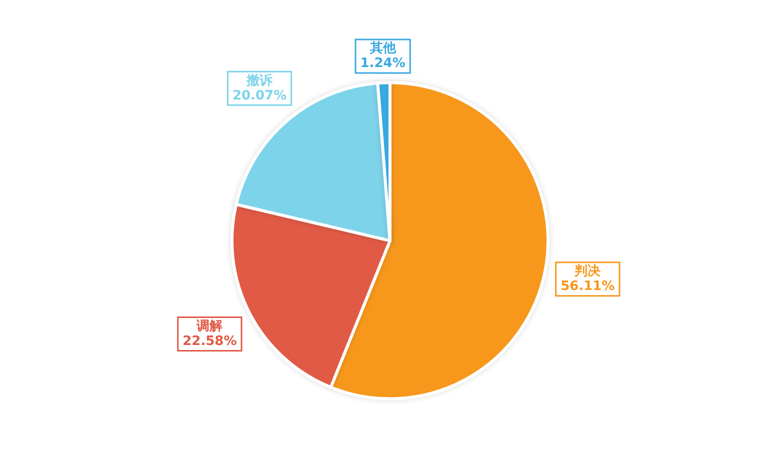 The image size is (765, 455). I want to click on slice-label: 判决, so click(588, 271).